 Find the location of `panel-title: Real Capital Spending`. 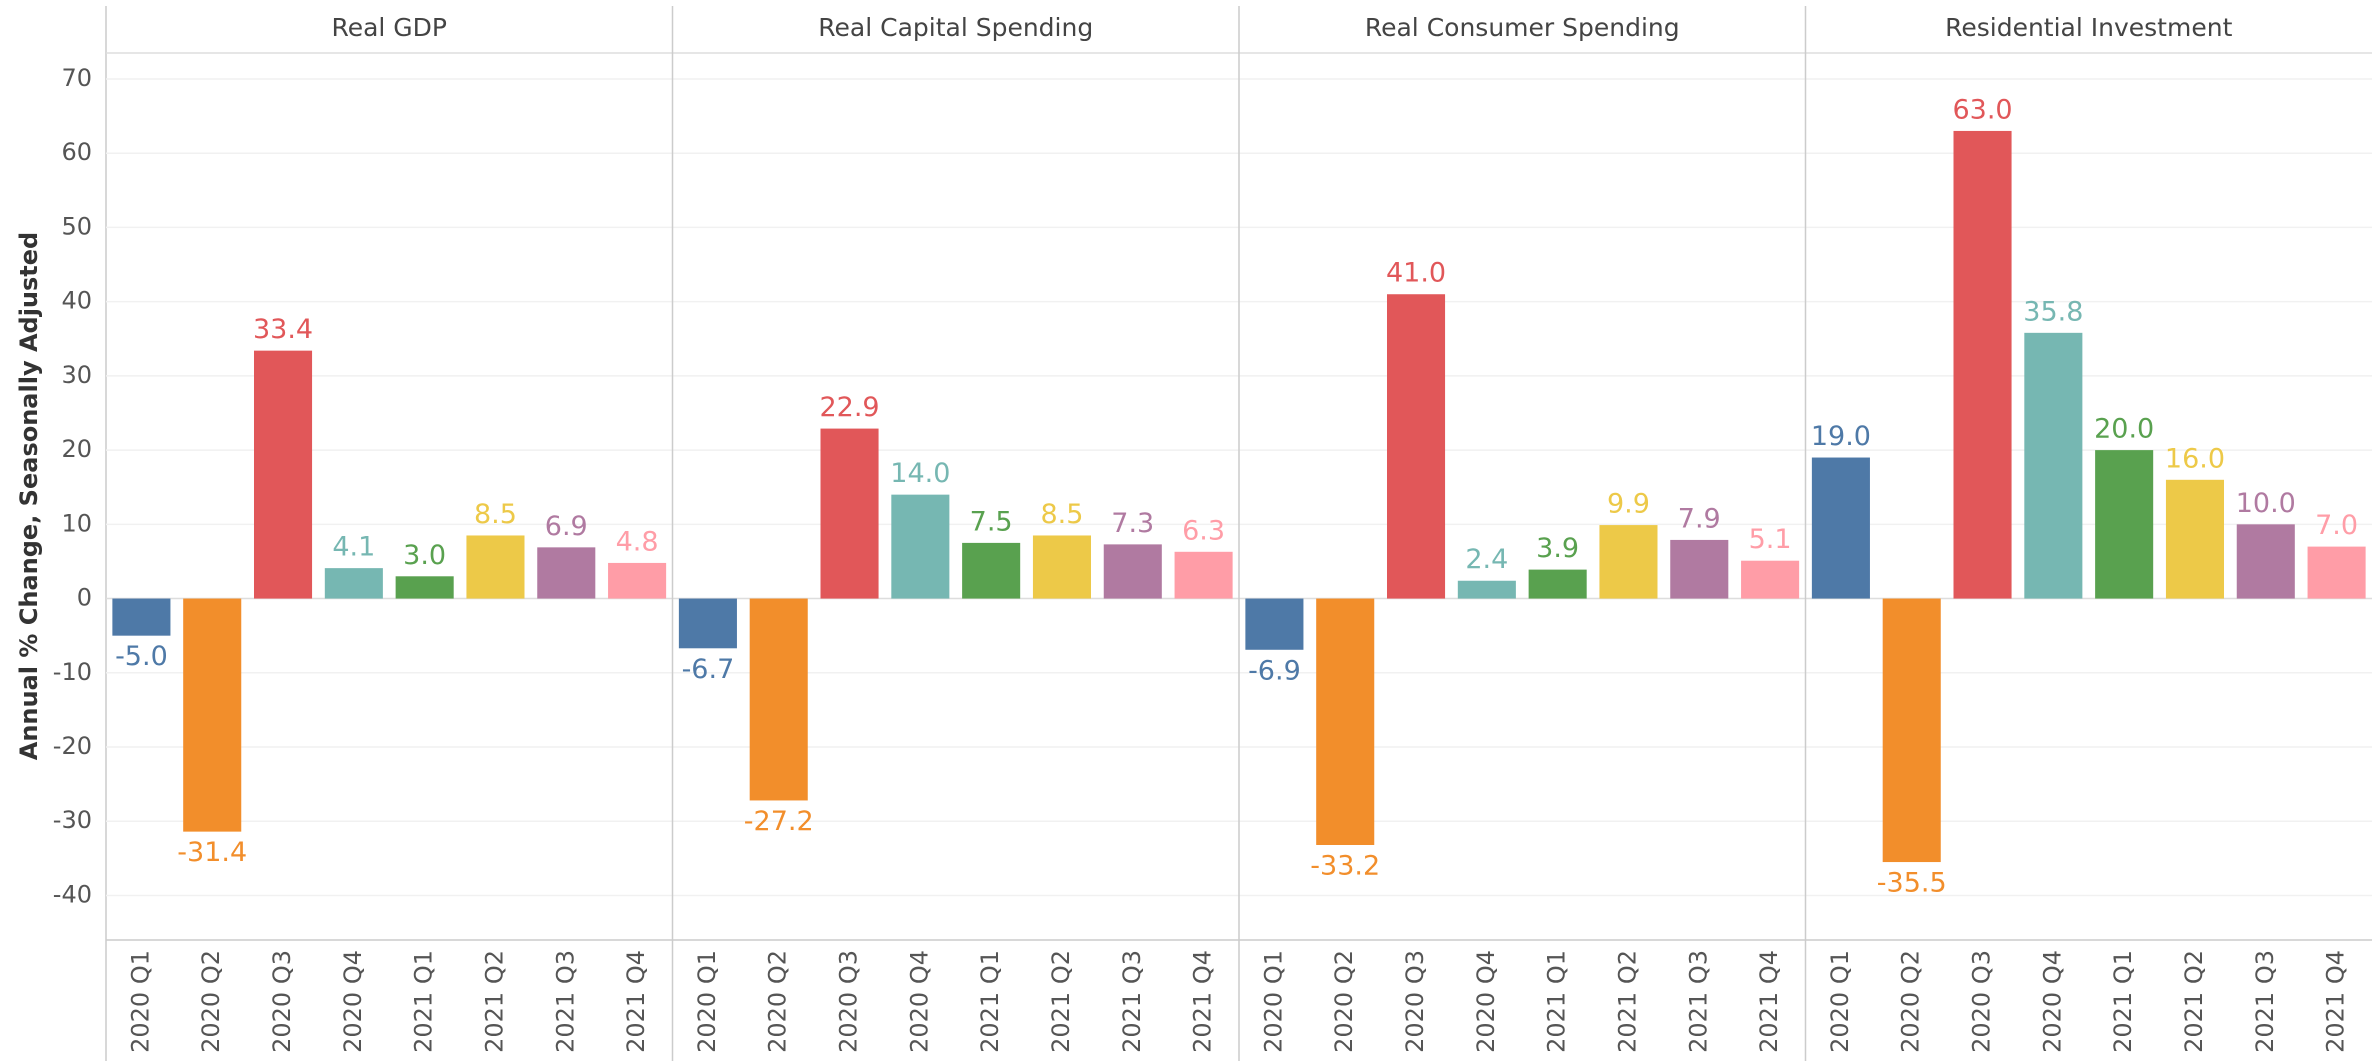

panel-title: Real Capital Spending is located at coordinates (955, 27).